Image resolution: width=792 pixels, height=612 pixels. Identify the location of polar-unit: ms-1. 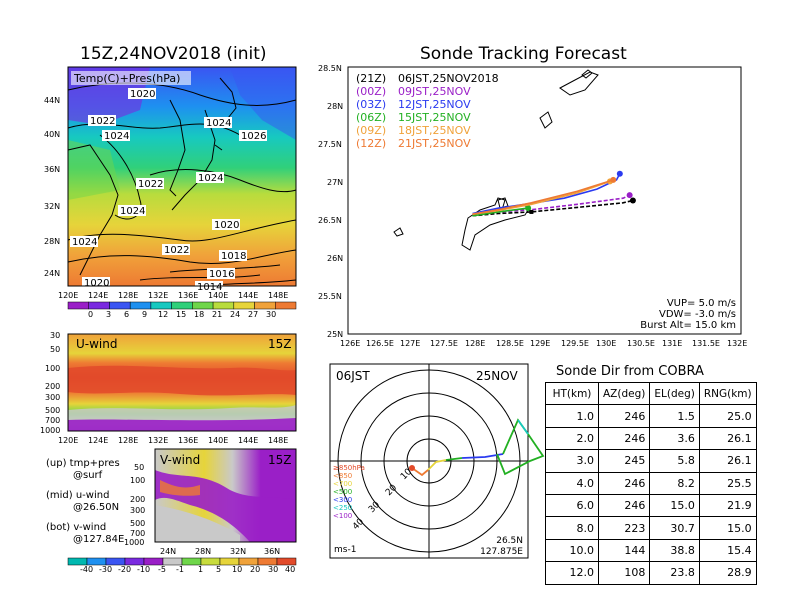
(345, 550).